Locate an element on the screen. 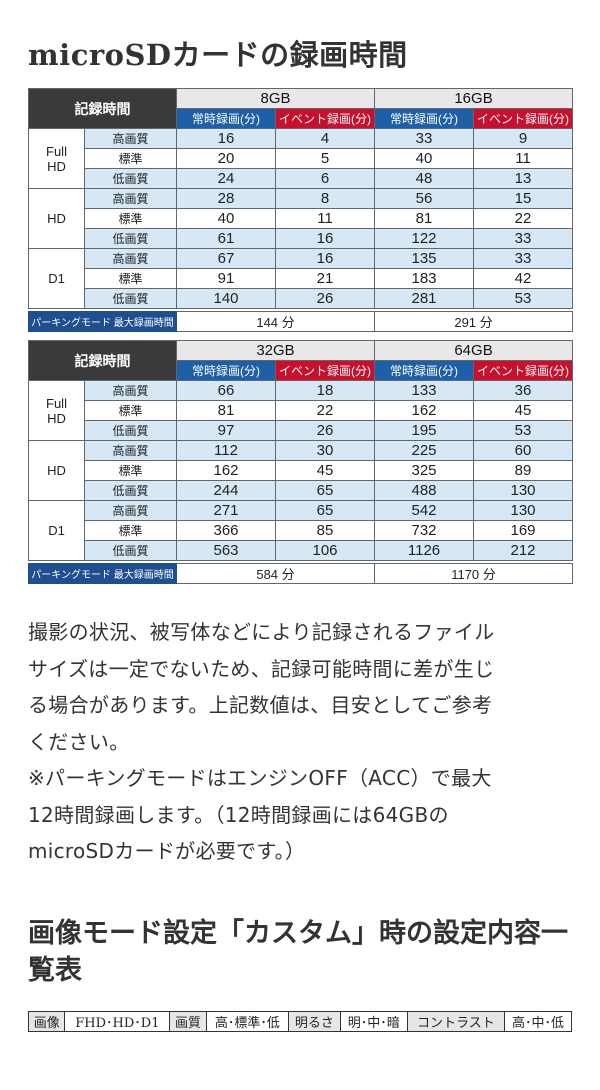 The height and width of the screenshot is (1090, 600). normal-minutes-cell: 28 is located at coordinates (226, 198).